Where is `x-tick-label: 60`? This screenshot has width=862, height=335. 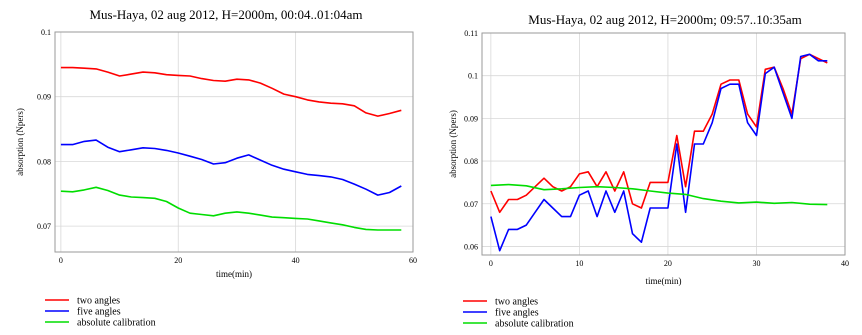 x-tick-label: 60 is located at coordinates (413, 260).